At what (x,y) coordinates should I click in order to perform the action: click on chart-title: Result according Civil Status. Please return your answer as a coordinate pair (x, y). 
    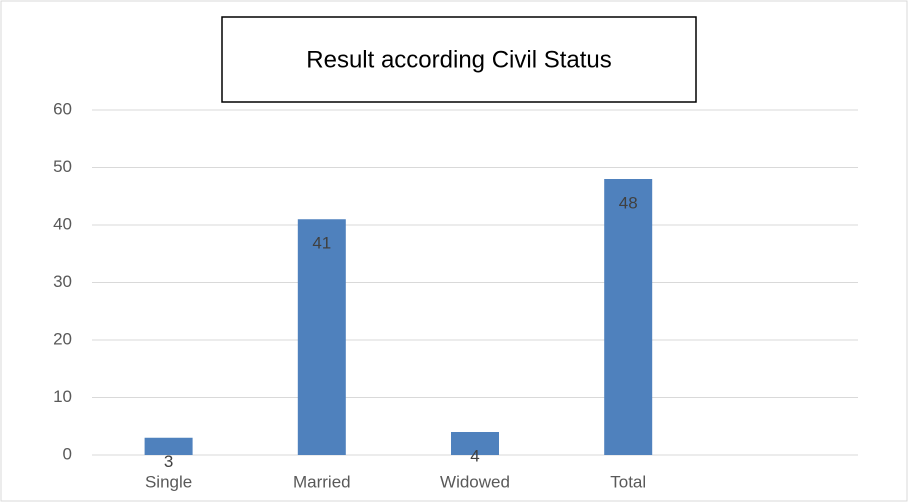
    Looking at the image, I should click on (458, 59).